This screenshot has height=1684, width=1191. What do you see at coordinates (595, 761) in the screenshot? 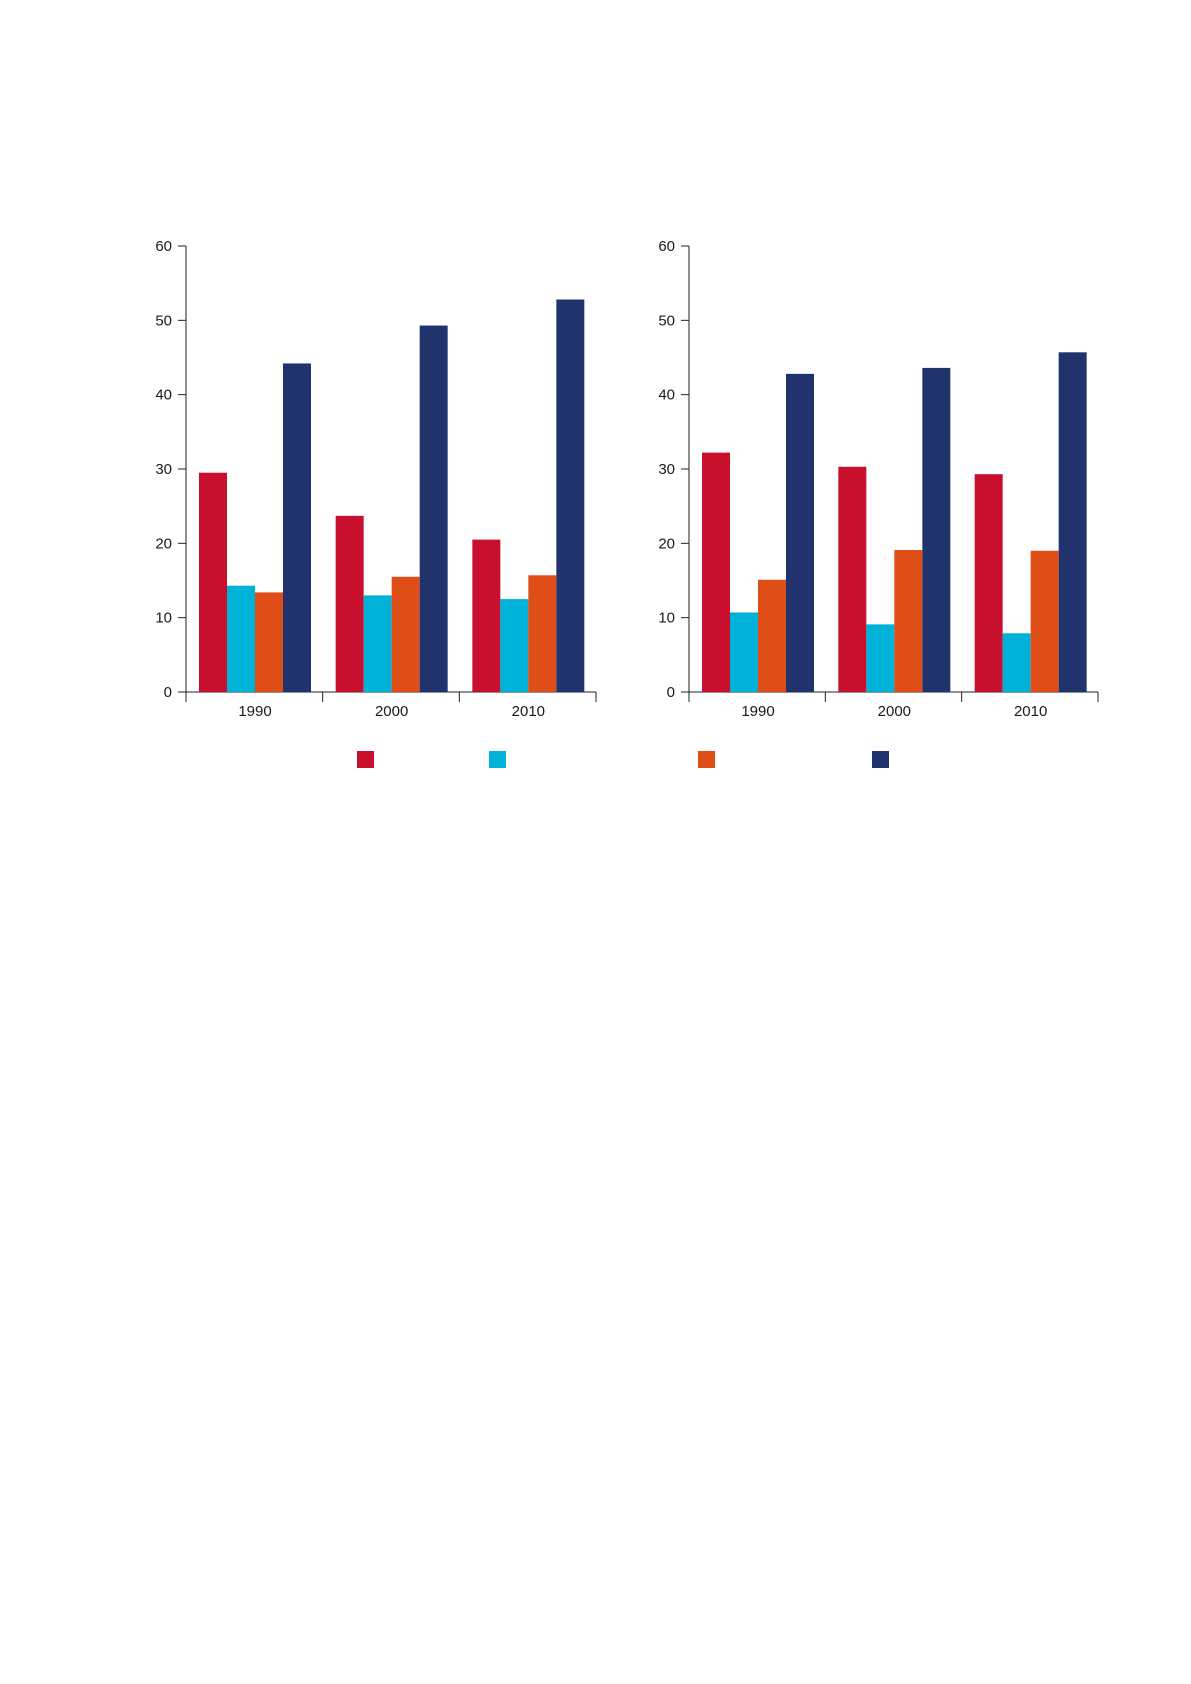
I see `legend` at bounding box center [595, 761].